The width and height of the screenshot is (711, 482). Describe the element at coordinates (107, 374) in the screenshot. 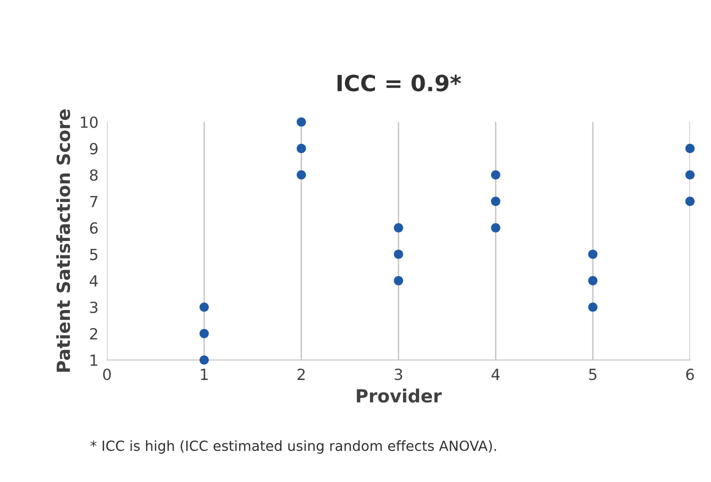

I see `x-tick-label: 0` at that location.